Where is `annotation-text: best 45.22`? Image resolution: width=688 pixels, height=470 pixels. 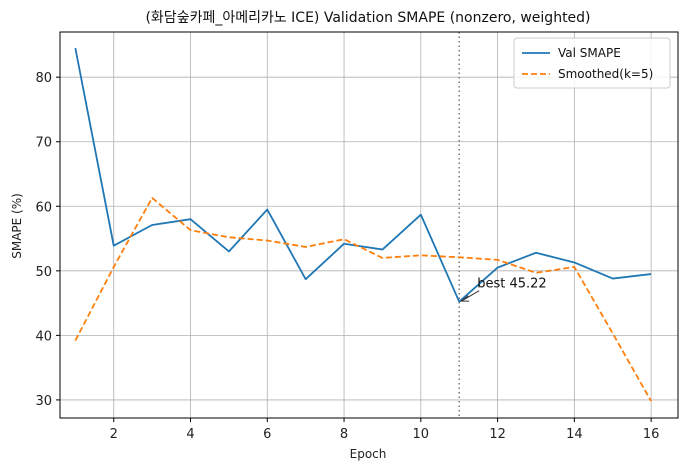
annotation-text: best 45.22 is located at coordinates (511, 284).